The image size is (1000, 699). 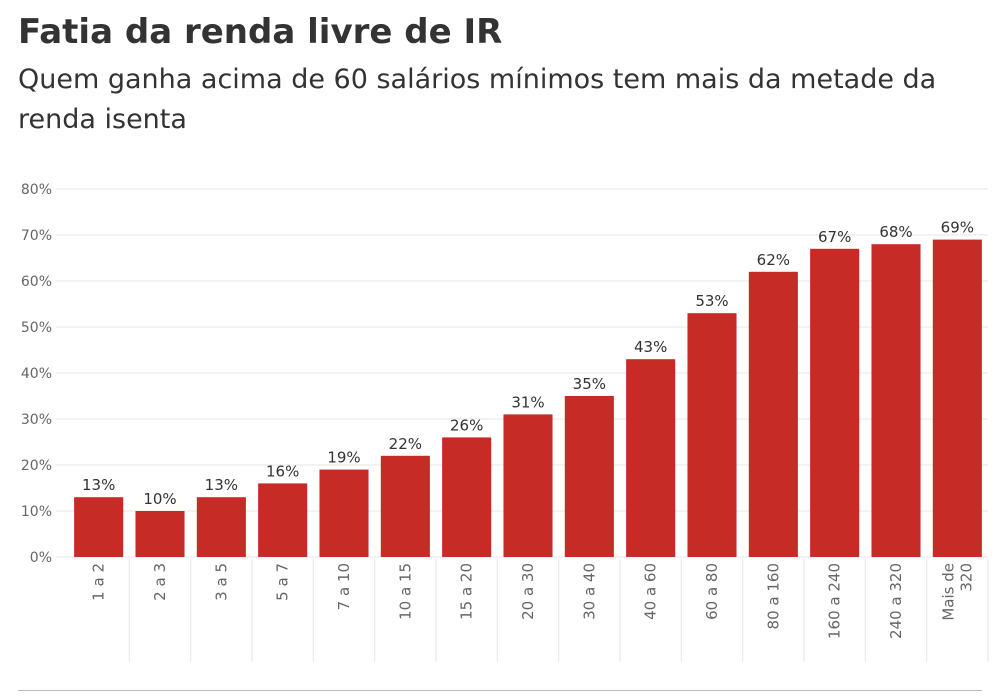 I want to click on x-tick-label: 40 a 60, so click(x=651, y=591).